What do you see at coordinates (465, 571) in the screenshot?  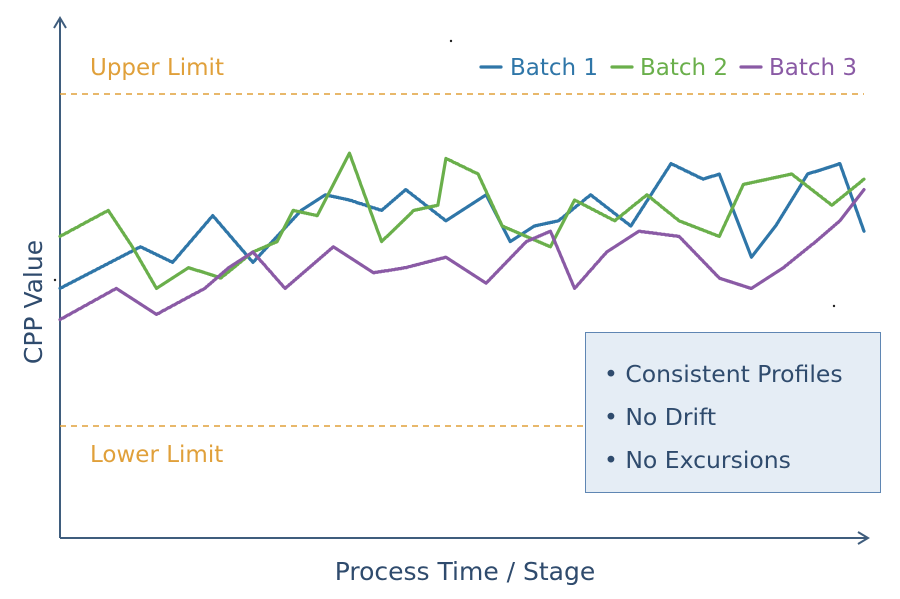 I see `x-axis-title: Process Time / Stage` at bounding box center [465, 571].